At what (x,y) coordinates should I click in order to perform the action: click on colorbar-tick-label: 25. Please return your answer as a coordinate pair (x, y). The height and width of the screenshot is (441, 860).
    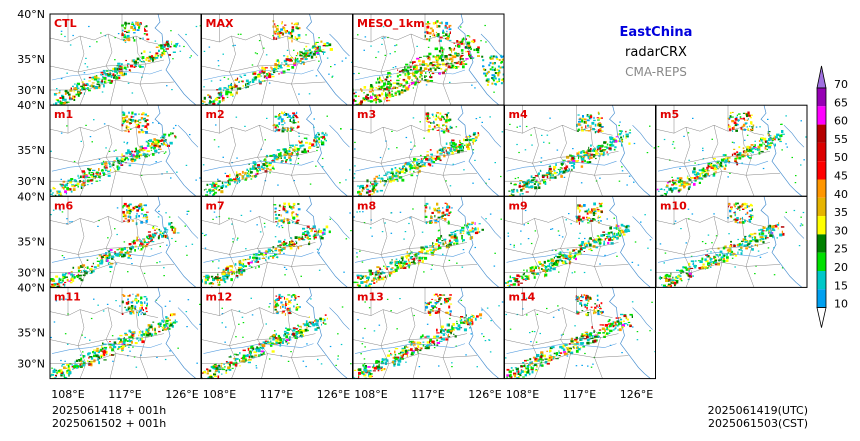
    Looking at the image, I should click on (841, 249).